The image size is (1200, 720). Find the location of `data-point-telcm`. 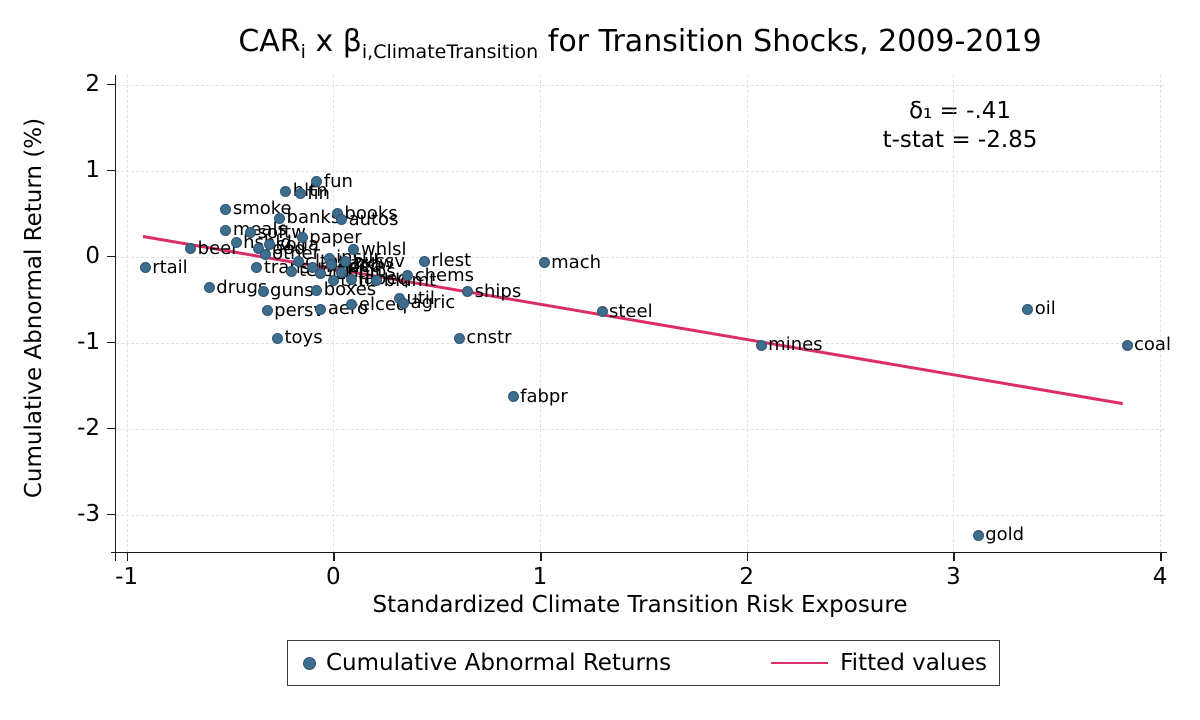

data-point-telcm is located at coordinates (292, 271).